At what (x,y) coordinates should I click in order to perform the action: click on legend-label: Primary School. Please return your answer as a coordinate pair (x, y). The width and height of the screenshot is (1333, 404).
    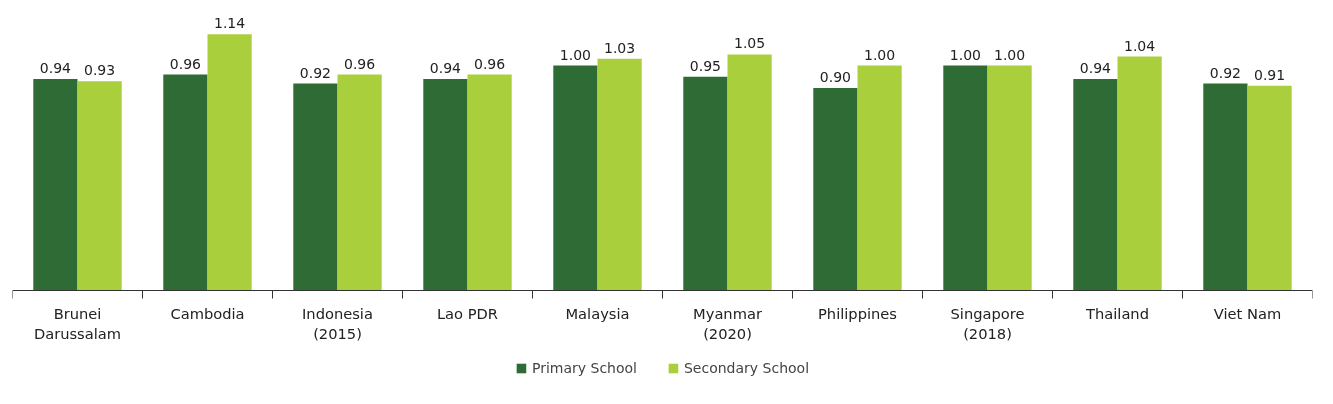
    Looking at the image, I should click on (584, 368).